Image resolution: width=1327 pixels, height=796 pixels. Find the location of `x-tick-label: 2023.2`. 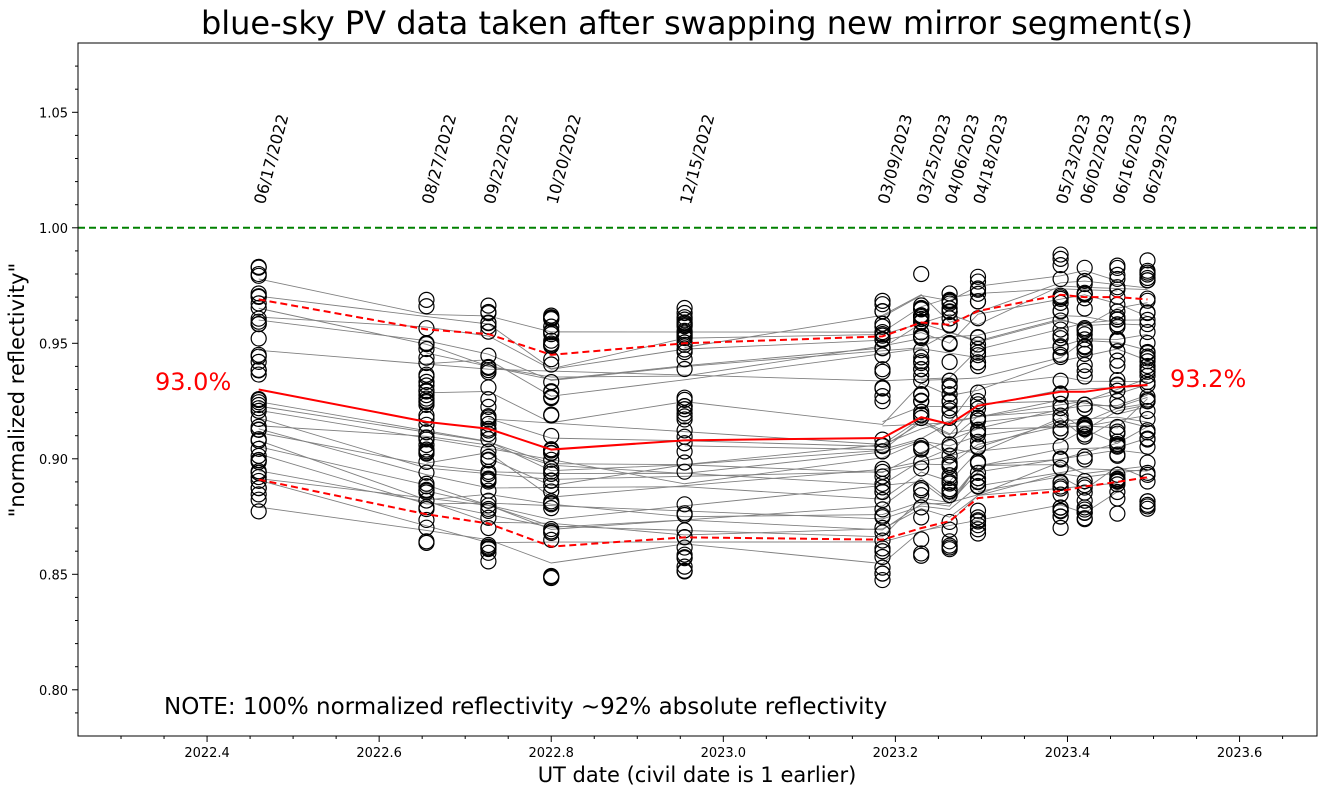

x-tick-label: 2023.2 is located at coordinates (896, 753).